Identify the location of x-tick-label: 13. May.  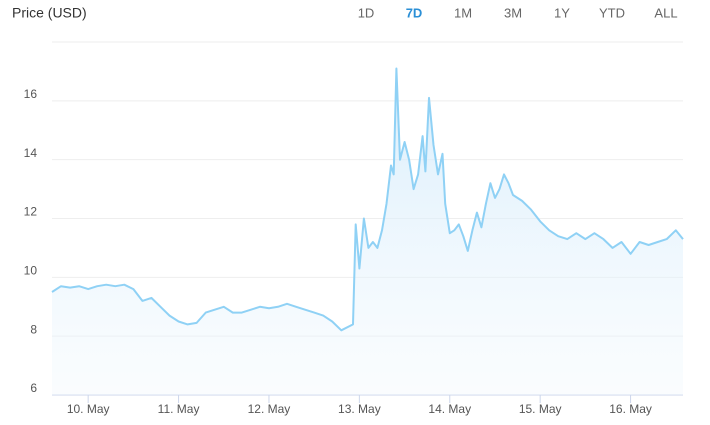
(359, 409).